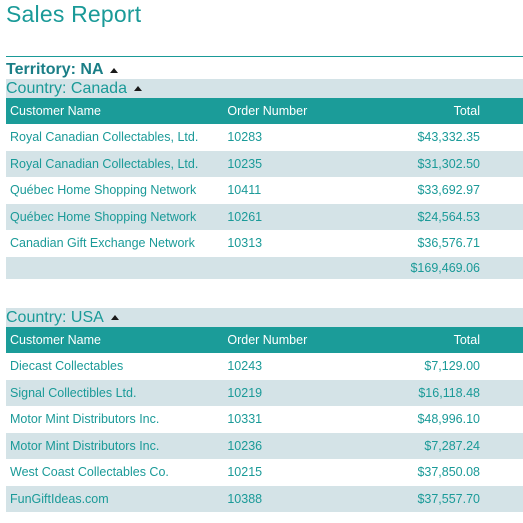 This screenshot has width=523, height=523. I want to click on title-divider, so click(264, 56).